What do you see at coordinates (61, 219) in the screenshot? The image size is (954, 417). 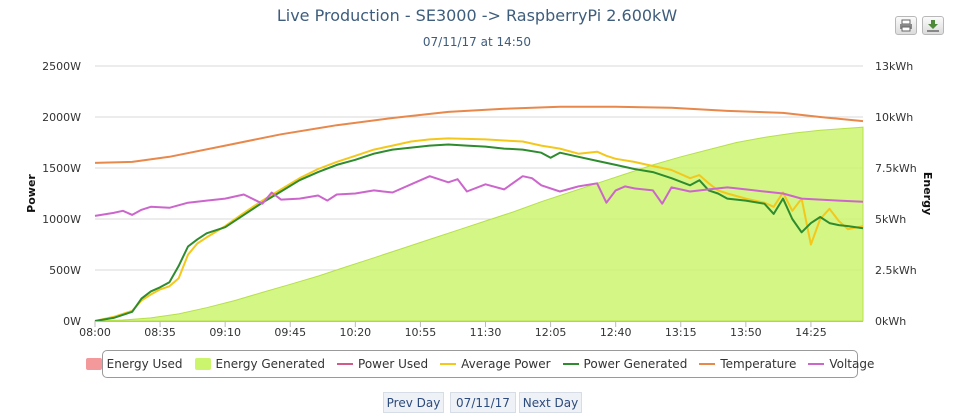 I see `left-axis-tick-label: 1000W` at bounding box center [61, 219].